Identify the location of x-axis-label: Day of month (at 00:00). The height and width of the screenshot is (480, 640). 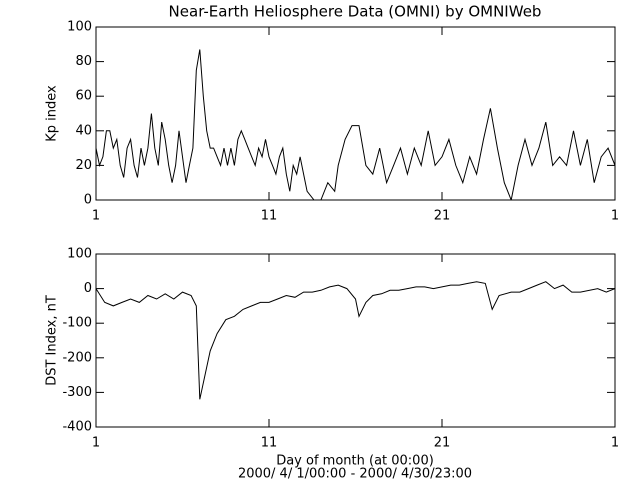
(355, 461).